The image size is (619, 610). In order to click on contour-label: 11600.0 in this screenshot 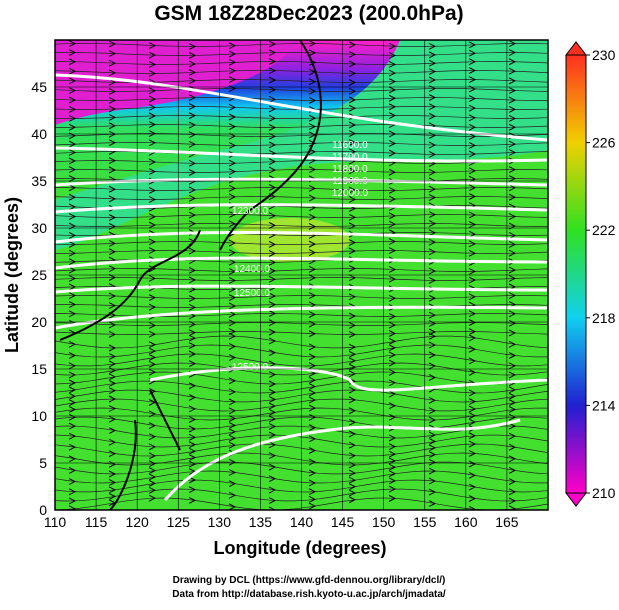, I will do `click(350, 145)`.